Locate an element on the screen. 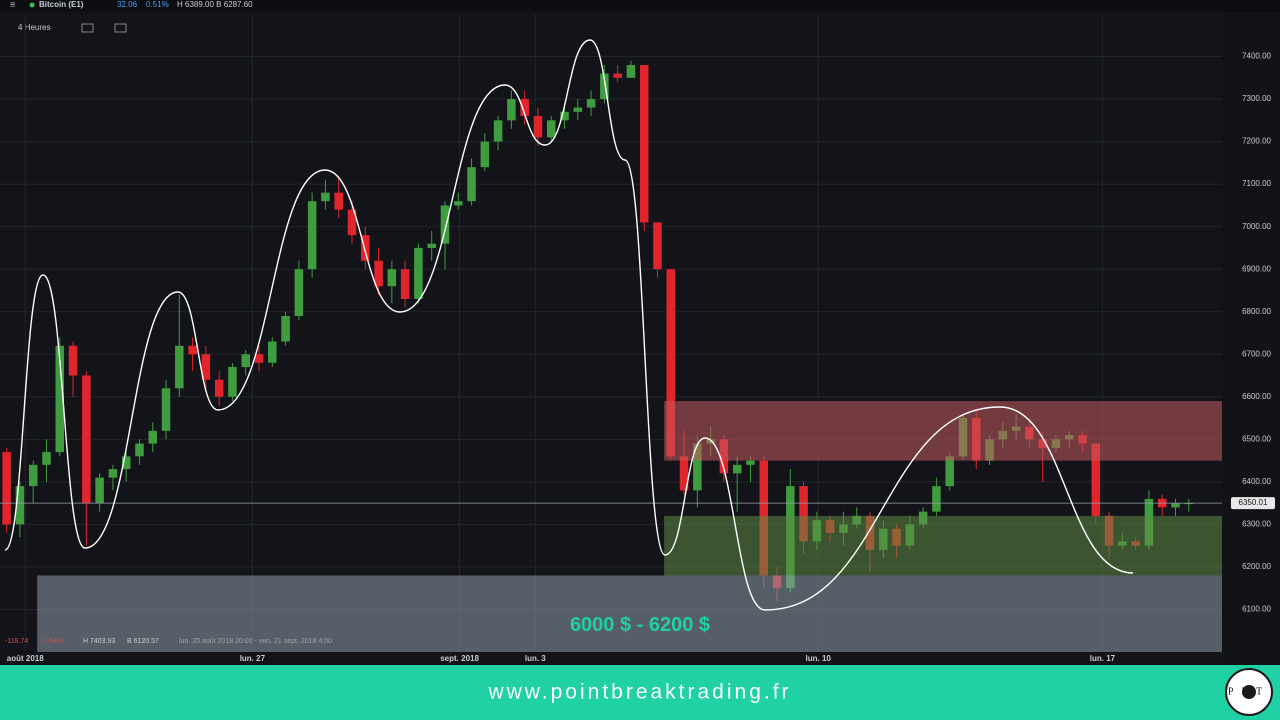 The image size is (1280, 720). y-tick-label: 7400.00 is located at coordinates (1256, 56).